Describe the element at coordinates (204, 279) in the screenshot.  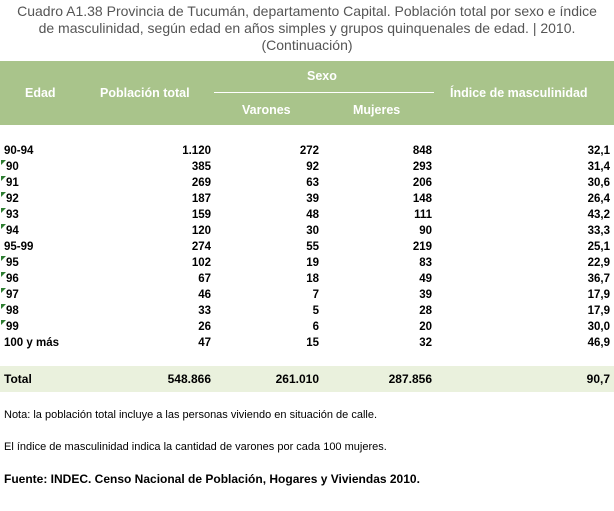
I see `cell-poblacion-total: 67` at that location.